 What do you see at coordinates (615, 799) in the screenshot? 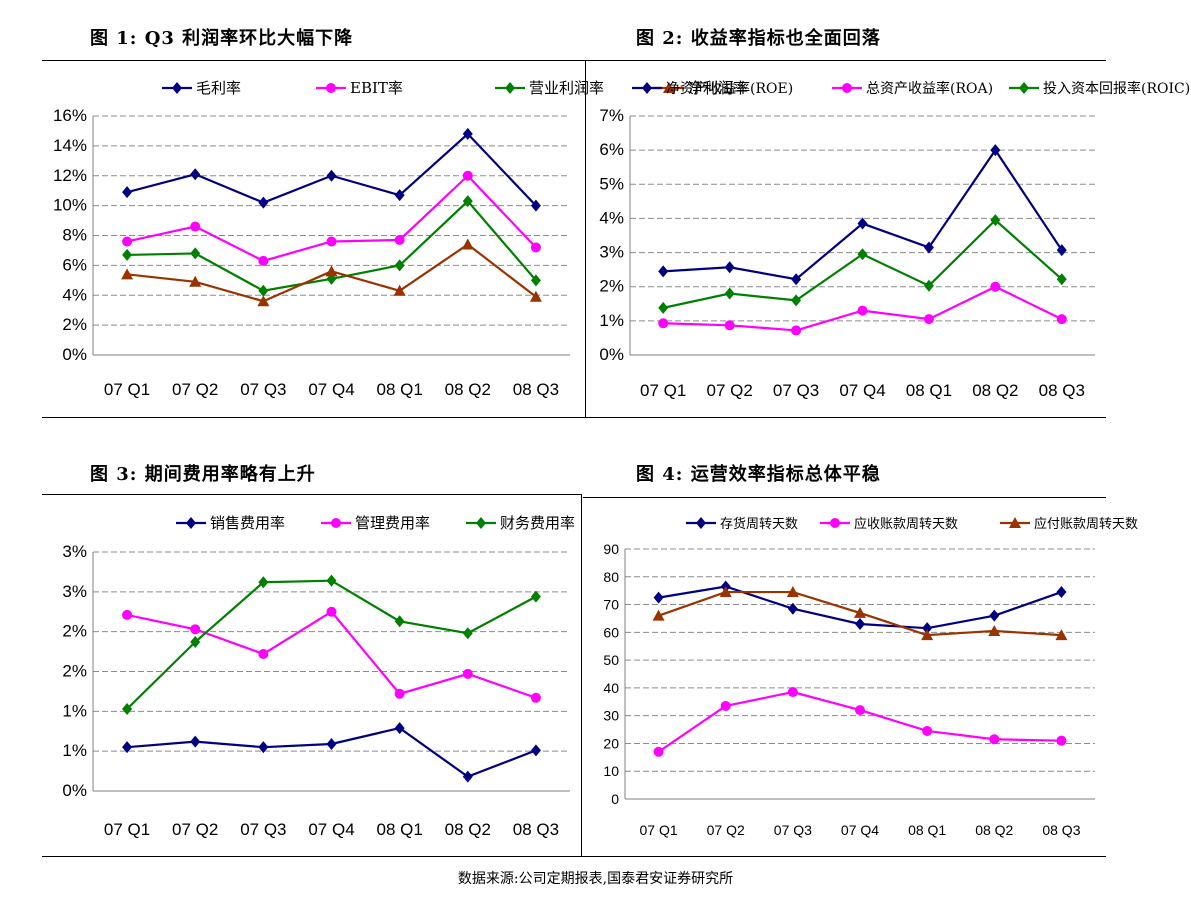
I see `y-tick-label: 0` at bounding box center [615, 799].